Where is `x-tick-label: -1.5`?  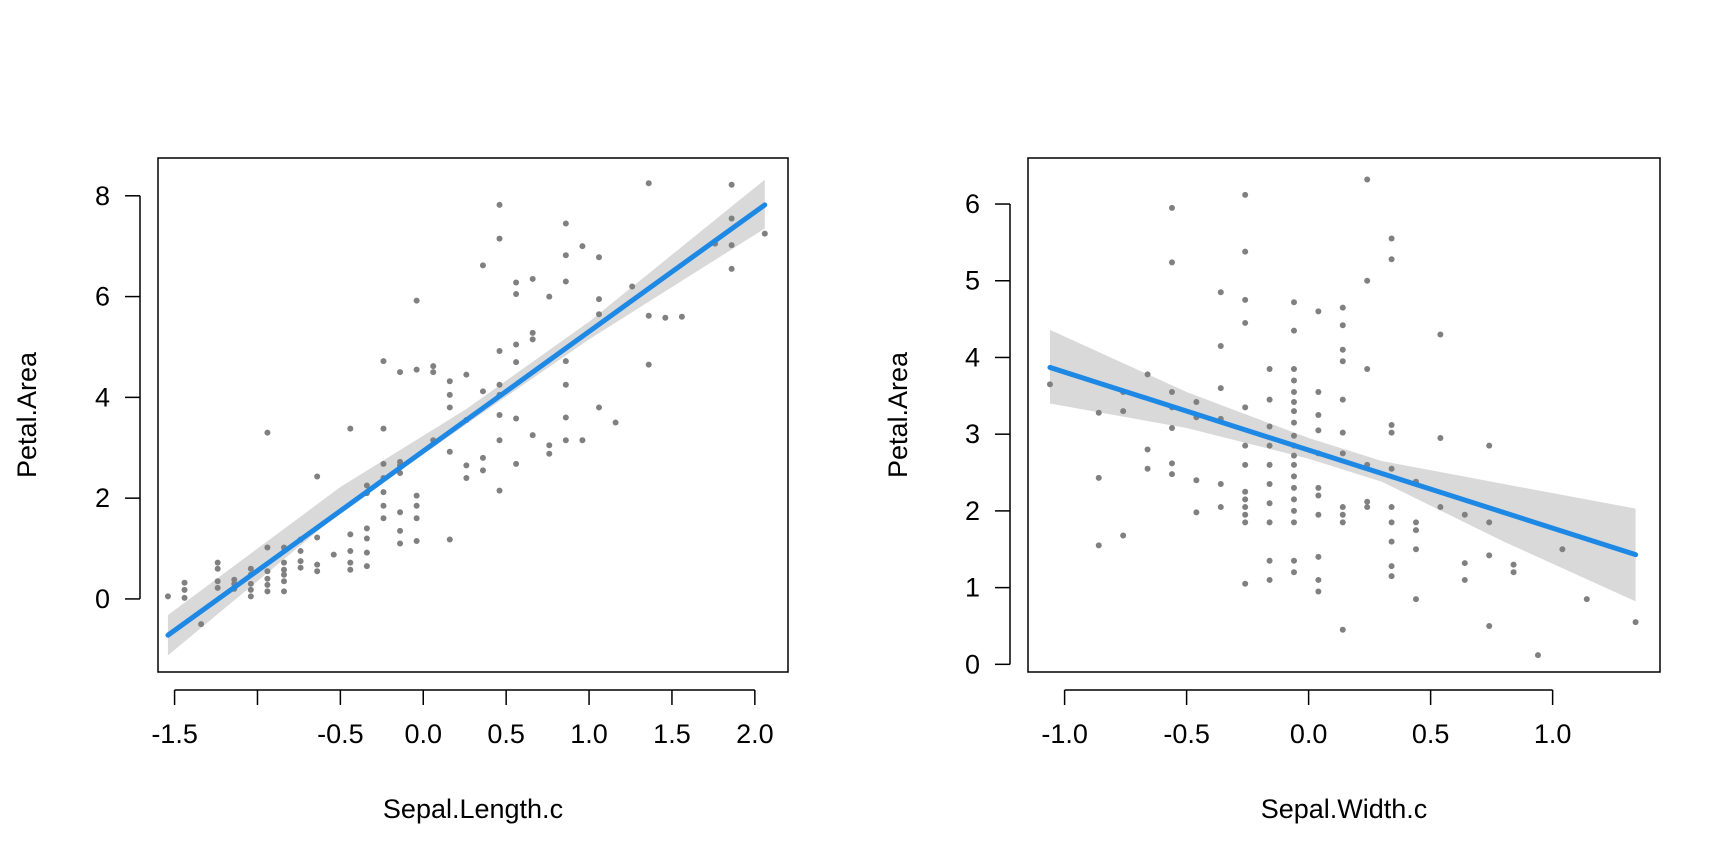 x-tick-label: -1.5 is located at coordinates (174, 734).